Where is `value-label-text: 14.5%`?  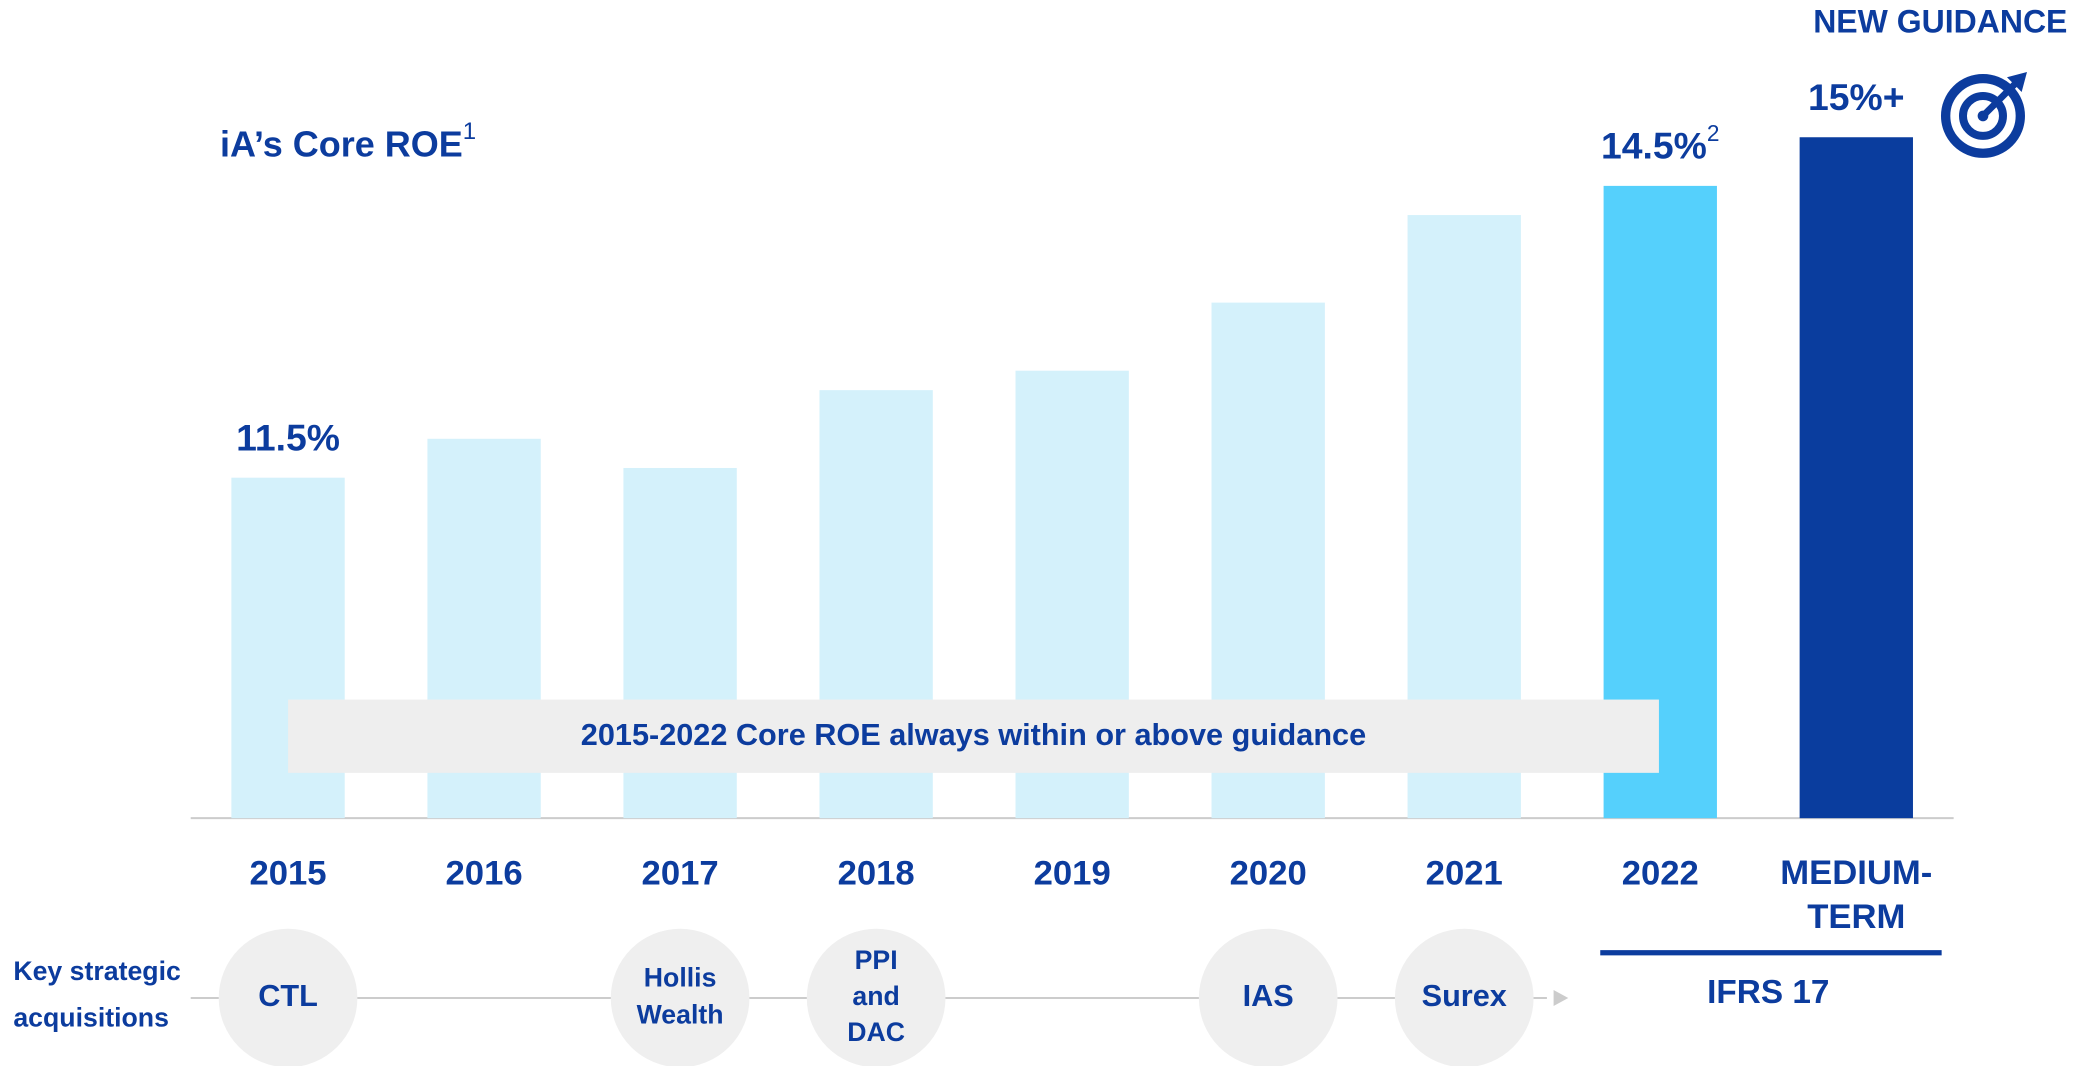 value-label-text: 14.5% is located at coordinates (1654, 145).